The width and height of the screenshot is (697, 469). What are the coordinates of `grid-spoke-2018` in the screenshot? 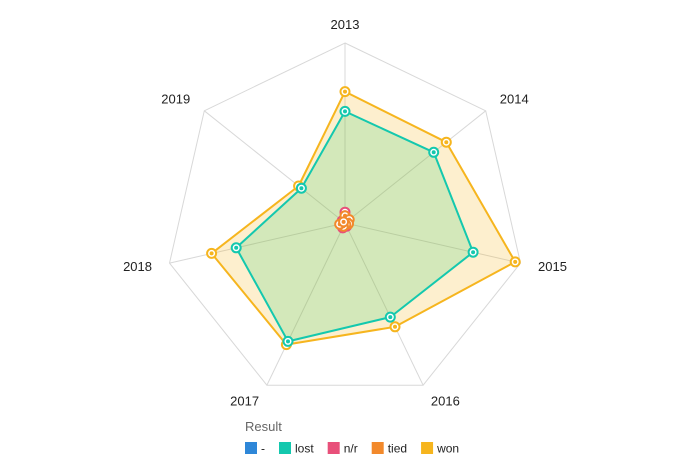 It's located at (257, 243).